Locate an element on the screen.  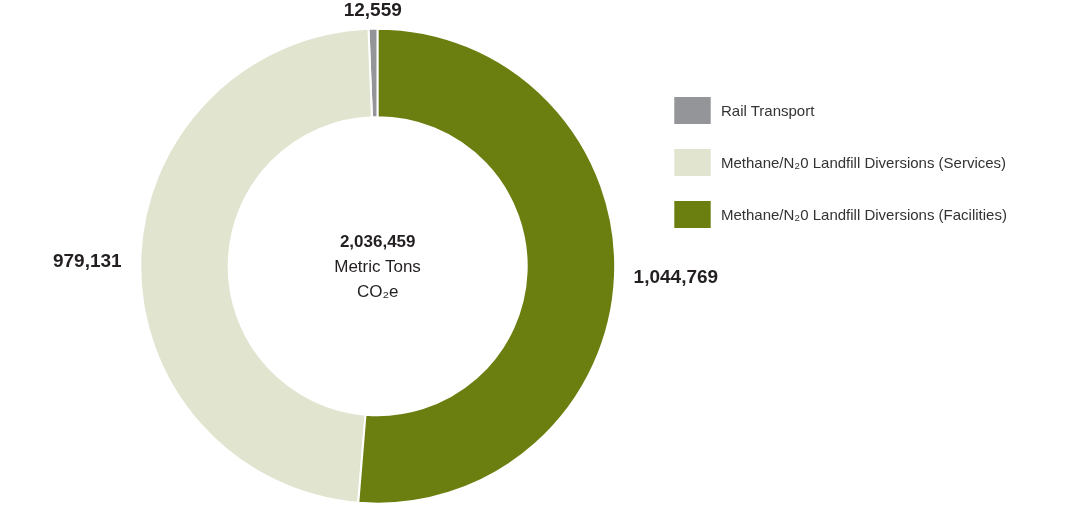
text: 2,036,459 is located at coordinates (377, 241).